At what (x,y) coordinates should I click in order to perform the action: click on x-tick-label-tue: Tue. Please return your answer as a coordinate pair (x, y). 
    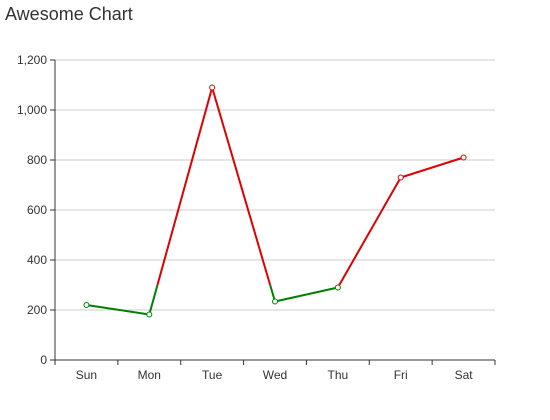
    Looking at the image, I should click on (212, 375).